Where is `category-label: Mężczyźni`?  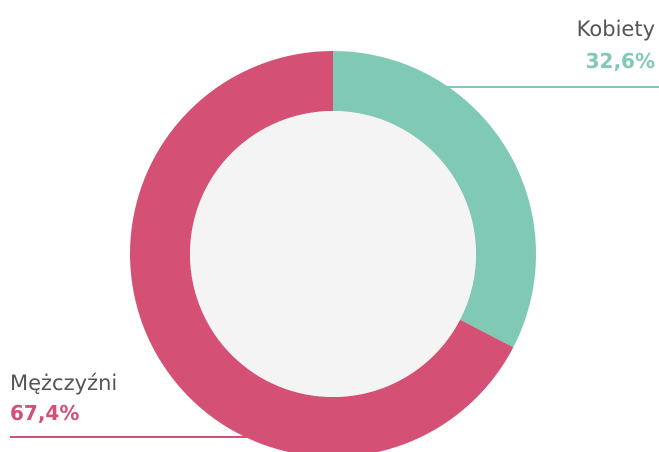
category-label: Mężczyźni is located at coordinates (63, 383).